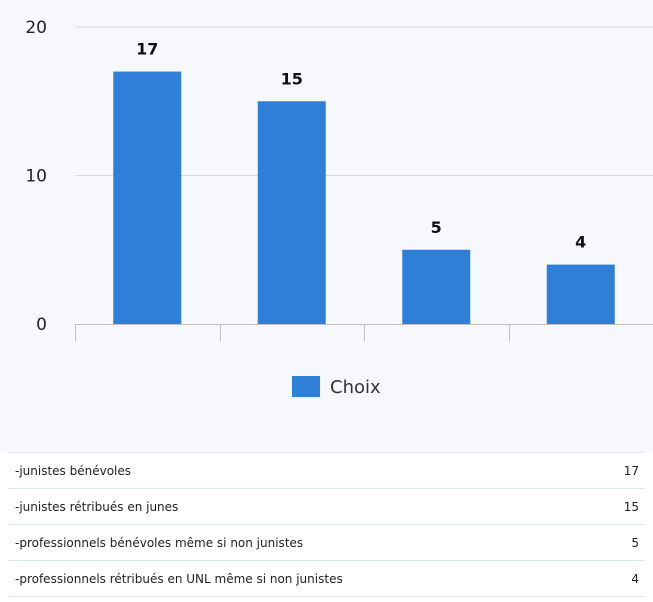 This screenshot has width=653, height=602. Describe the element at coordinates (292, 78) in the screenshot. I see `data-label: 15` at that location.